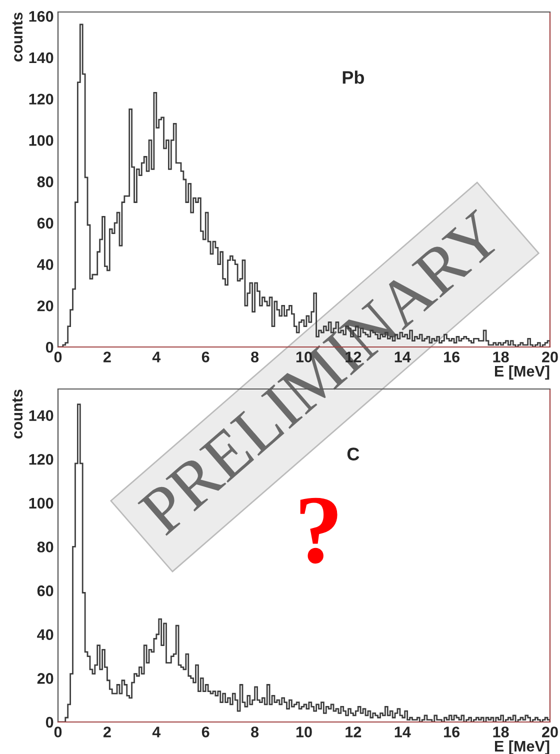 The image size is (560, 754). I want to click on y-tick-label: 160, so click(41, 16).